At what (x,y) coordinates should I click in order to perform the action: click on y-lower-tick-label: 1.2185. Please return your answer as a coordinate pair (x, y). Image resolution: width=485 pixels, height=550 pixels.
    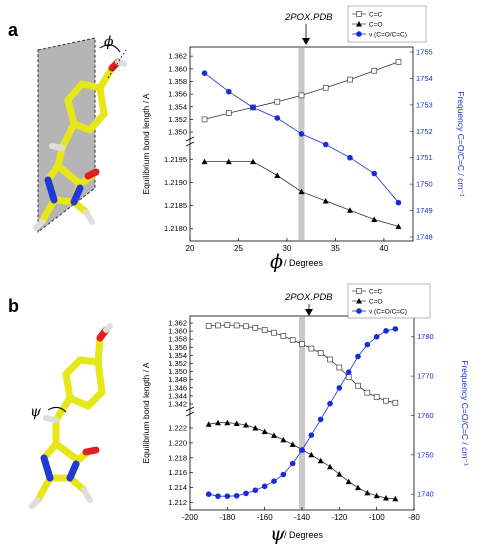
    Looking at the image, I should click on (175, 205).